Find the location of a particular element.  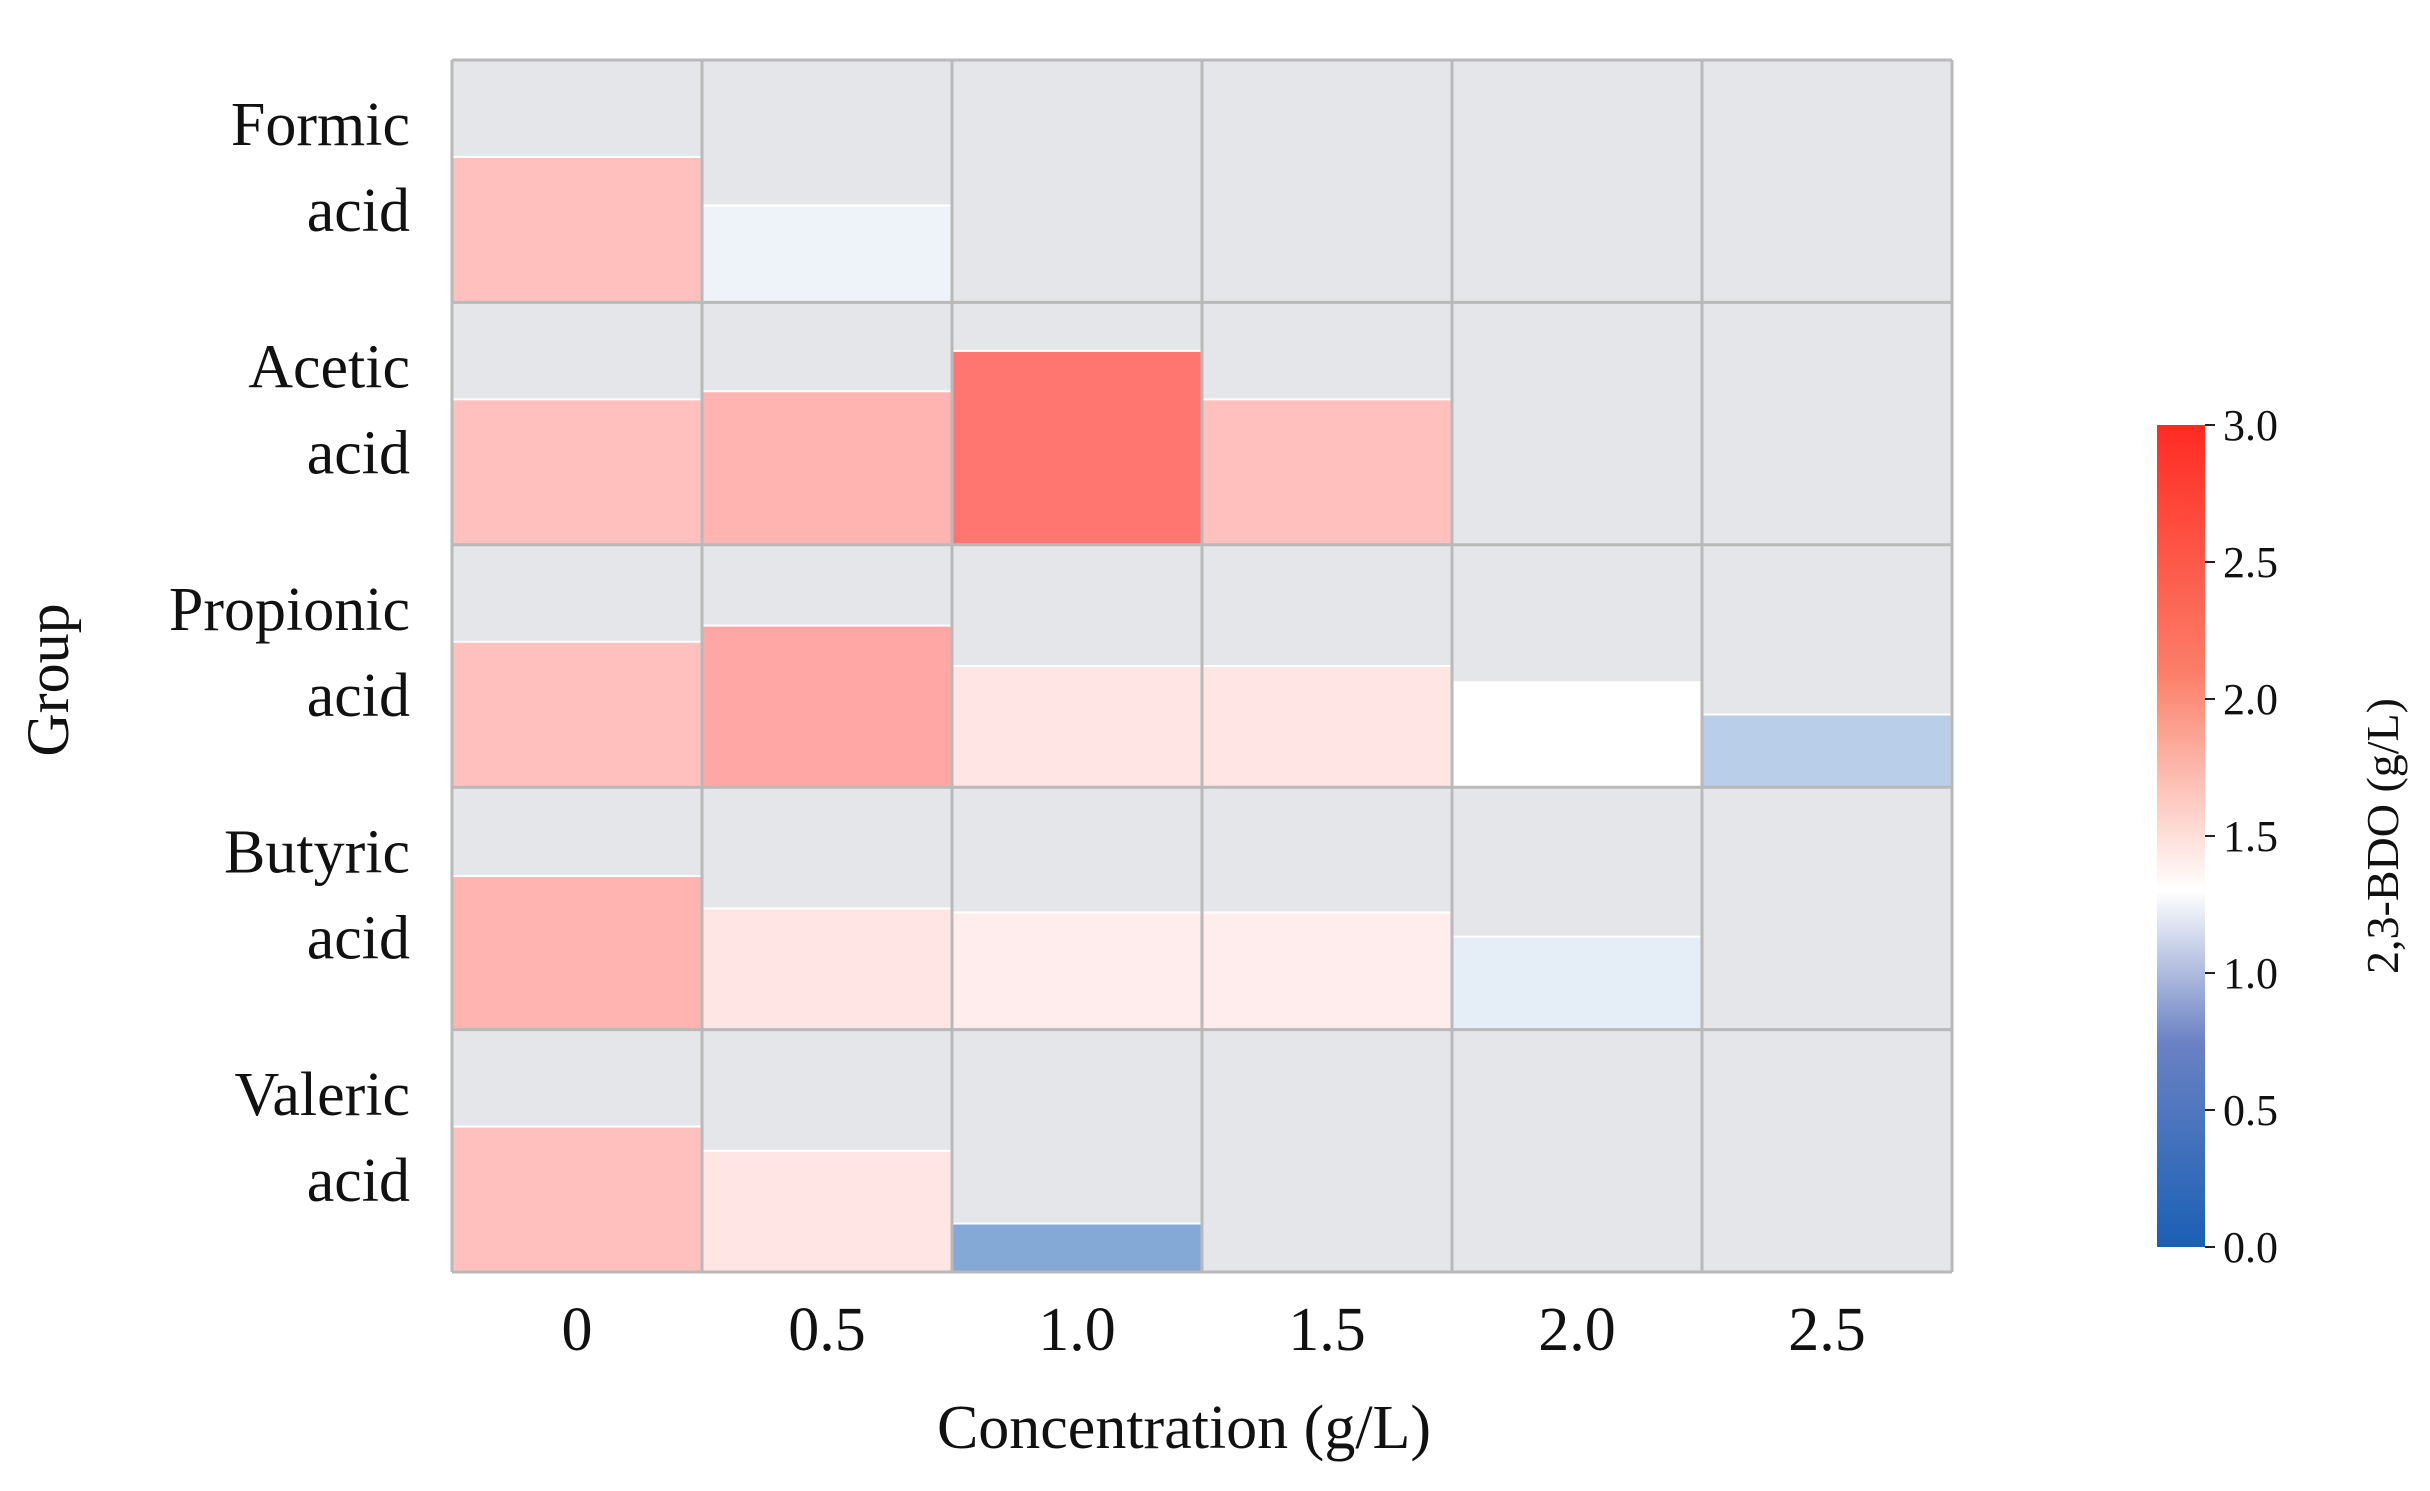

y-tick-label: Propionic is located at coordinates (289, 610).